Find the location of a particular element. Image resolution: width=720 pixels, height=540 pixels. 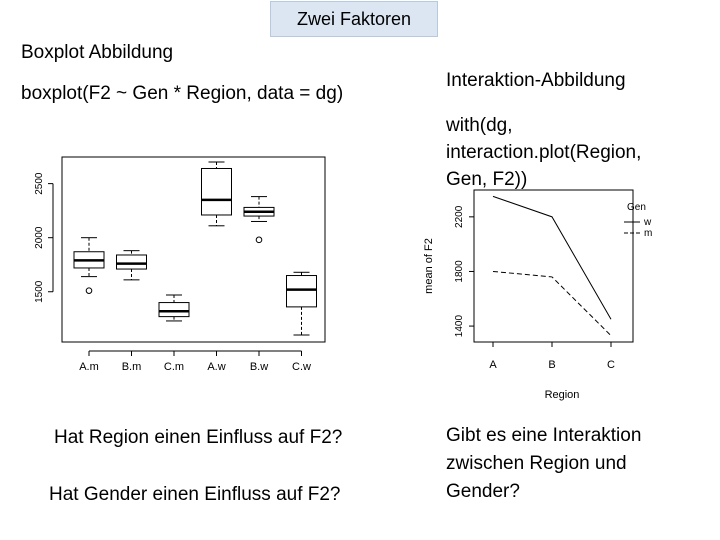

boxplot-x-tick-label: B.m is located at coordinates (132, 367).